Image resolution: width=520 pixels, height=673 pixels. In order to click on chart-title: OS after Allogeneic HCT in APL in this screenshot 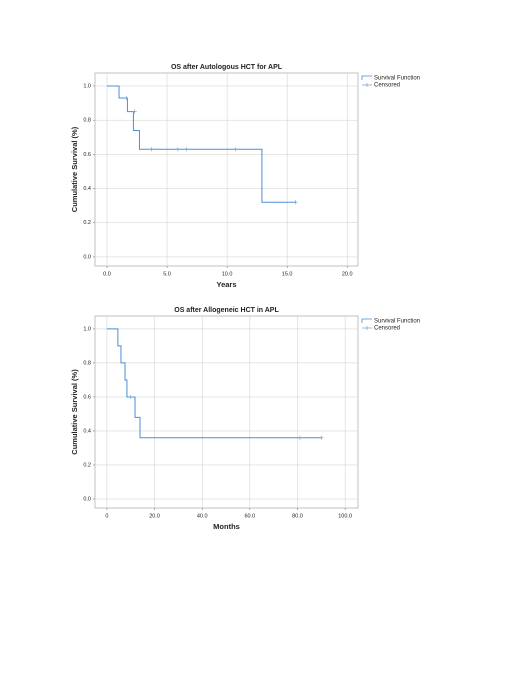, I will do `click(226, 310)`.